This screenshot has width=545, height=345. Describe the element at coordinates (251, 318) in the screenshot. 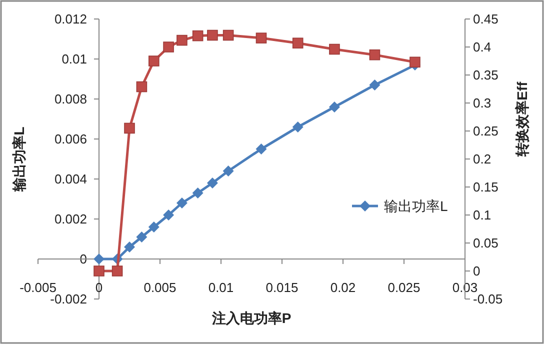

I see `x-axis-title: 注入电功率P` at that location.